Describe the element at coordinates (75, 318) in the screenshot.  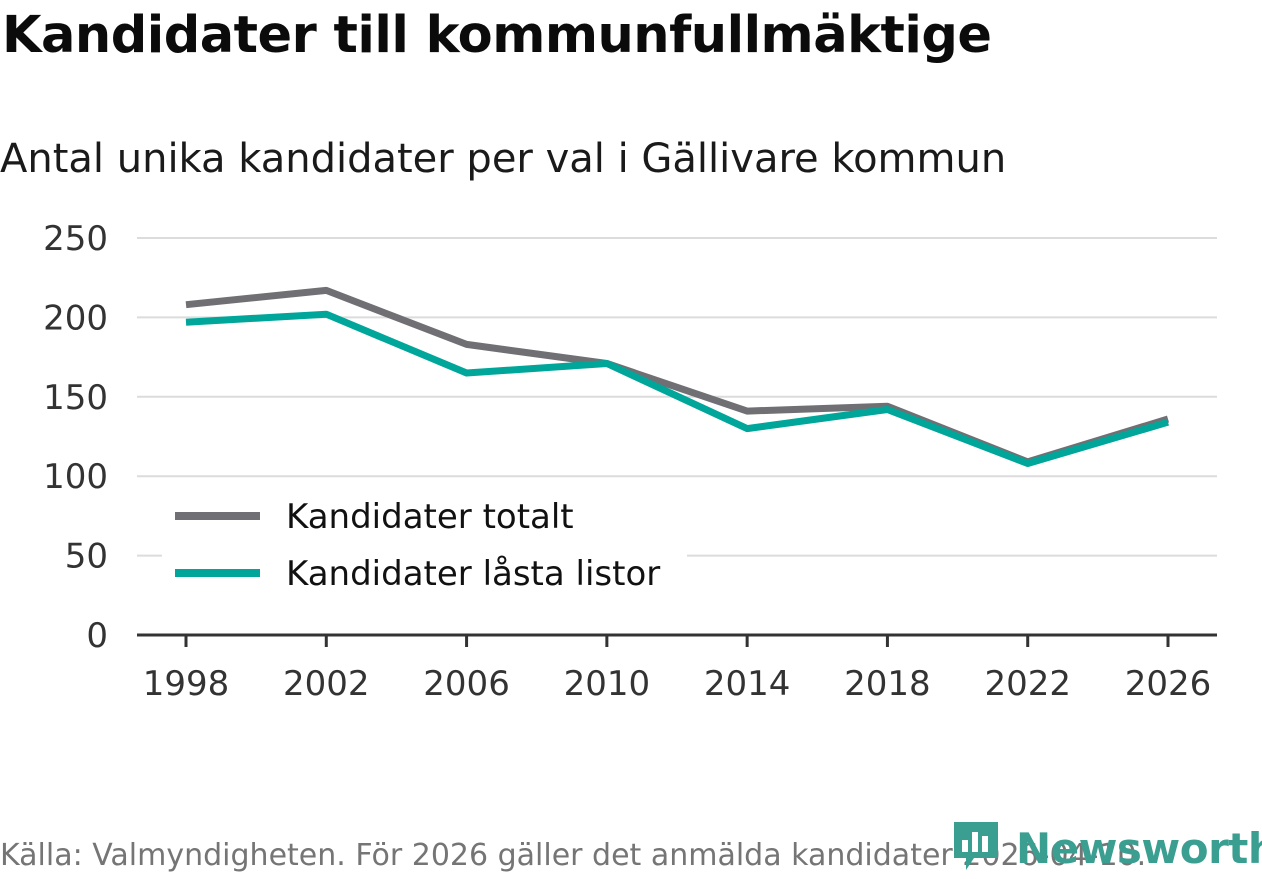
I see `y-tick-label: 200` at that location.